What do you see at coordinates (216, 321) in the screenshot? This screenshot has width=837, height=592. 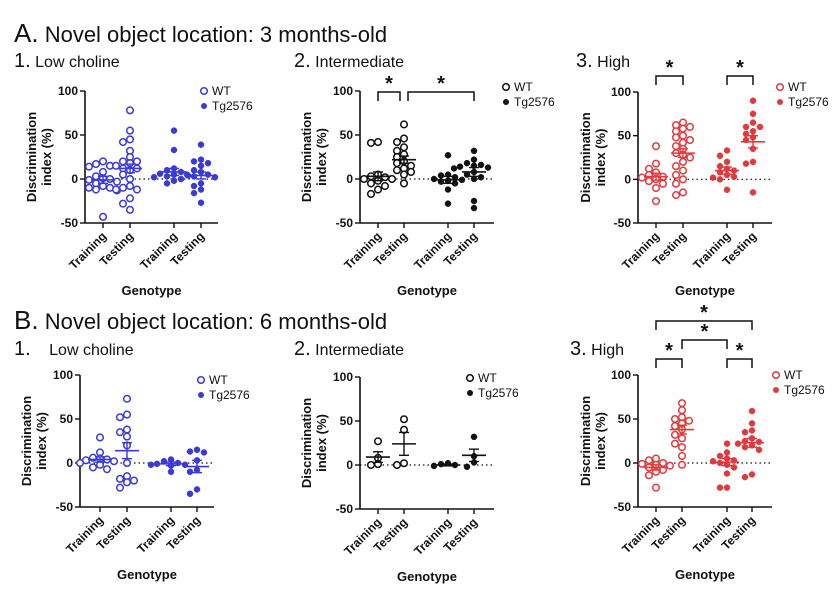 I see `section-b-title-text: Novel object location: 6 months-old` at bounding box center [216, 321].